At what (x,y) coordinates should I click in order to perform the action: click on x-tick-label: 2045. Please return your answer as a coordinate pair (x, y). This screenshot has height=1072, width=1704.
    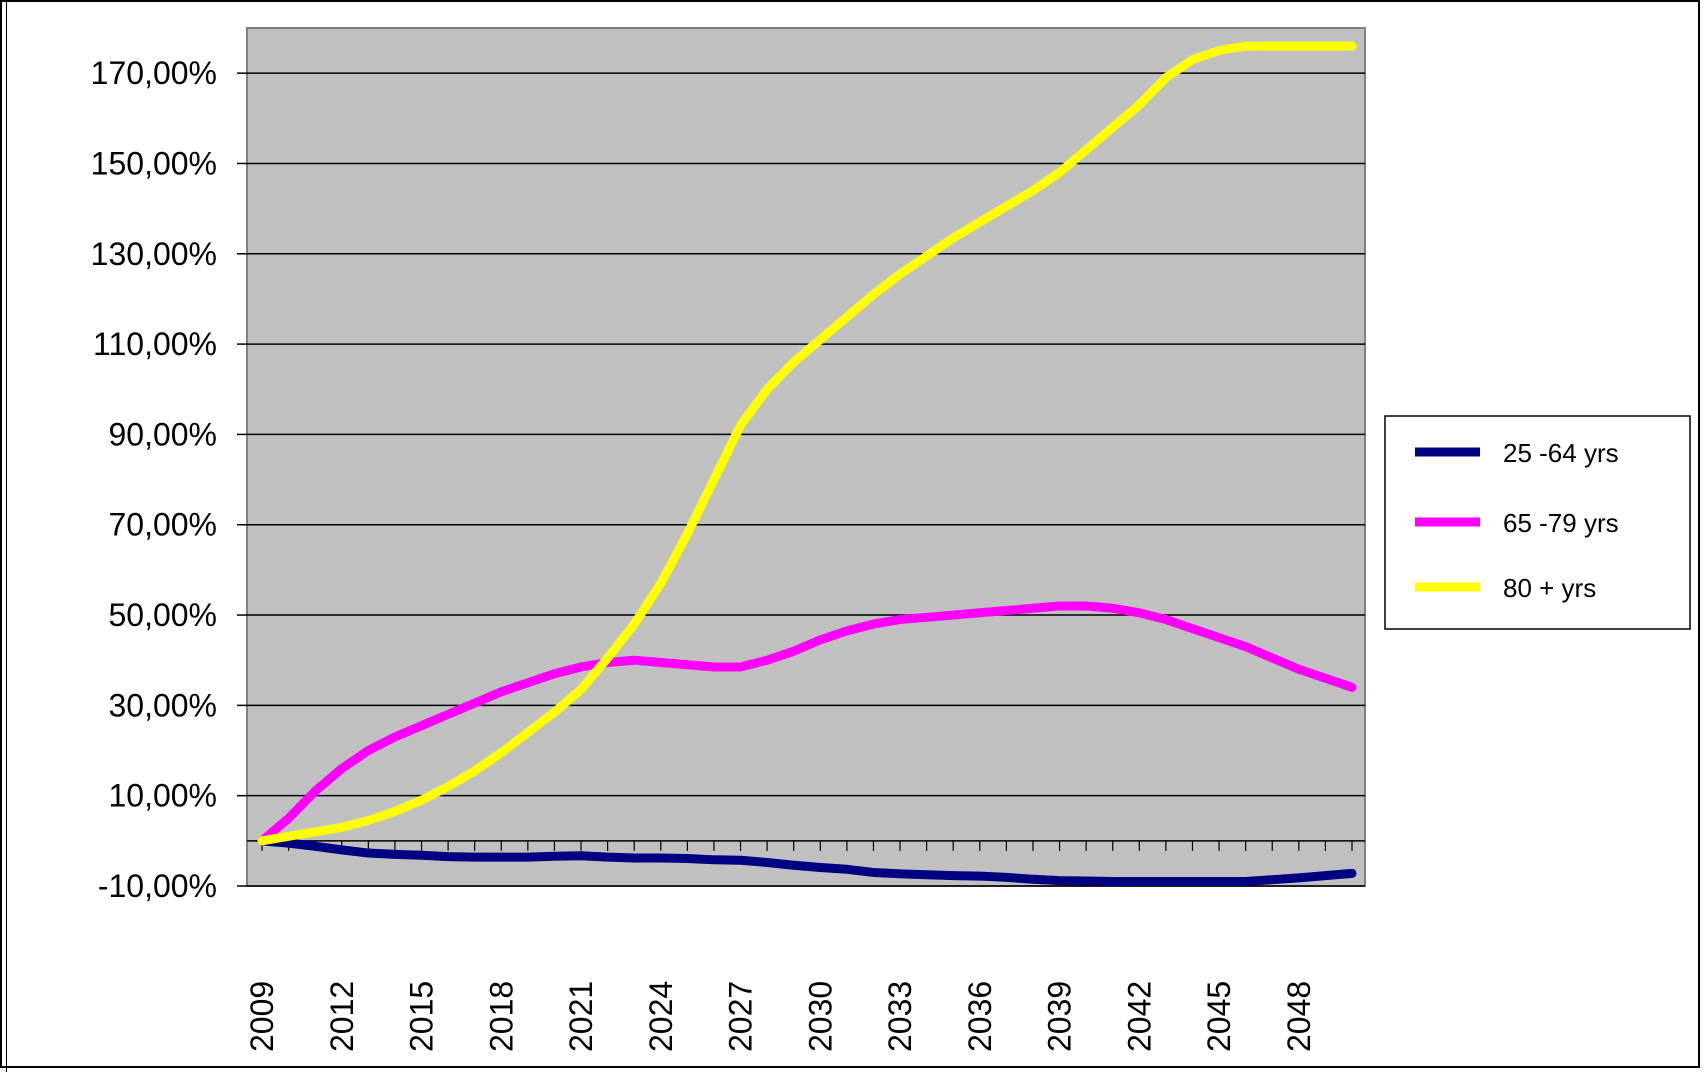
    Looking at the image, I should click on (1219, 1016).